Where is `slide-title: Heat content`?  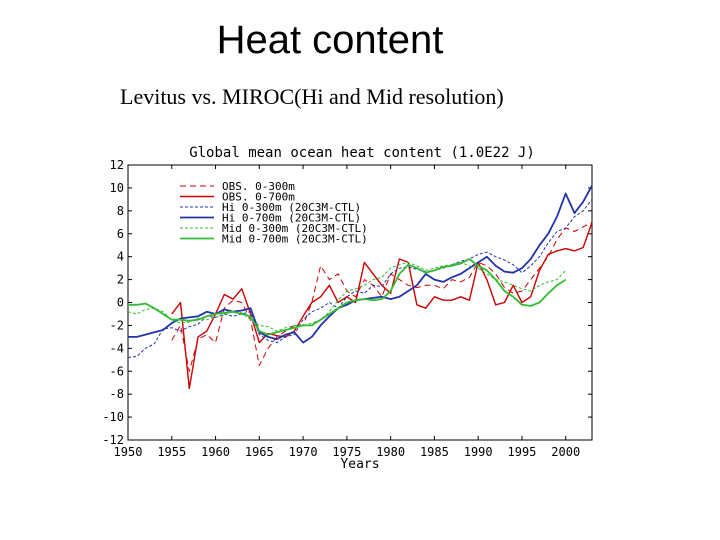
slide-title: Heat content is located at coordinates (330, 40).